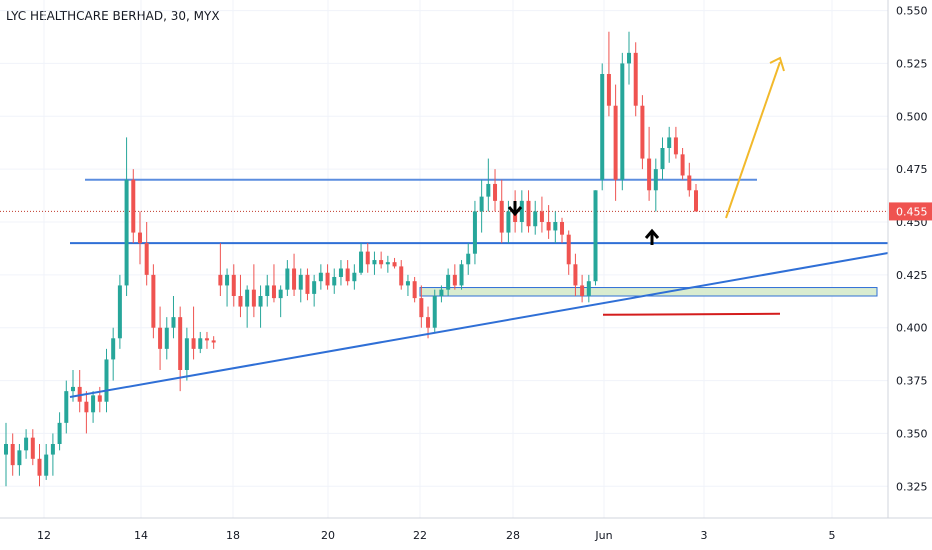 The width and height of the screenshot is (932, 550). I want to click on x-tick-label: 20, so click(328, 535).